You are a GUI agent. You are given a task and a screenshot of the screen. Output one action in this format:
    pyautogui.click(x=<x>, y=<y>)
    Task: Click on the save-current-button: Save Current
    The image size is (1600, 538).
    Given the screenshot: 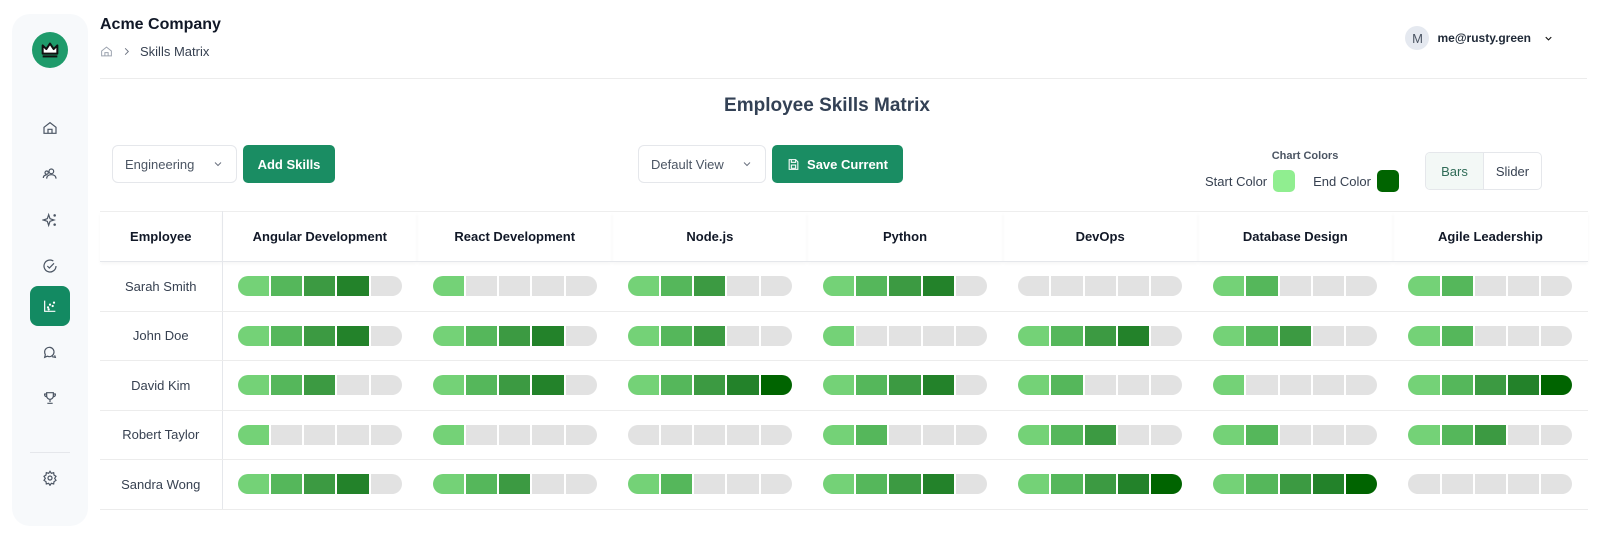 What is the action you would take?
    pyautogui.click(x=837, y=164)
    